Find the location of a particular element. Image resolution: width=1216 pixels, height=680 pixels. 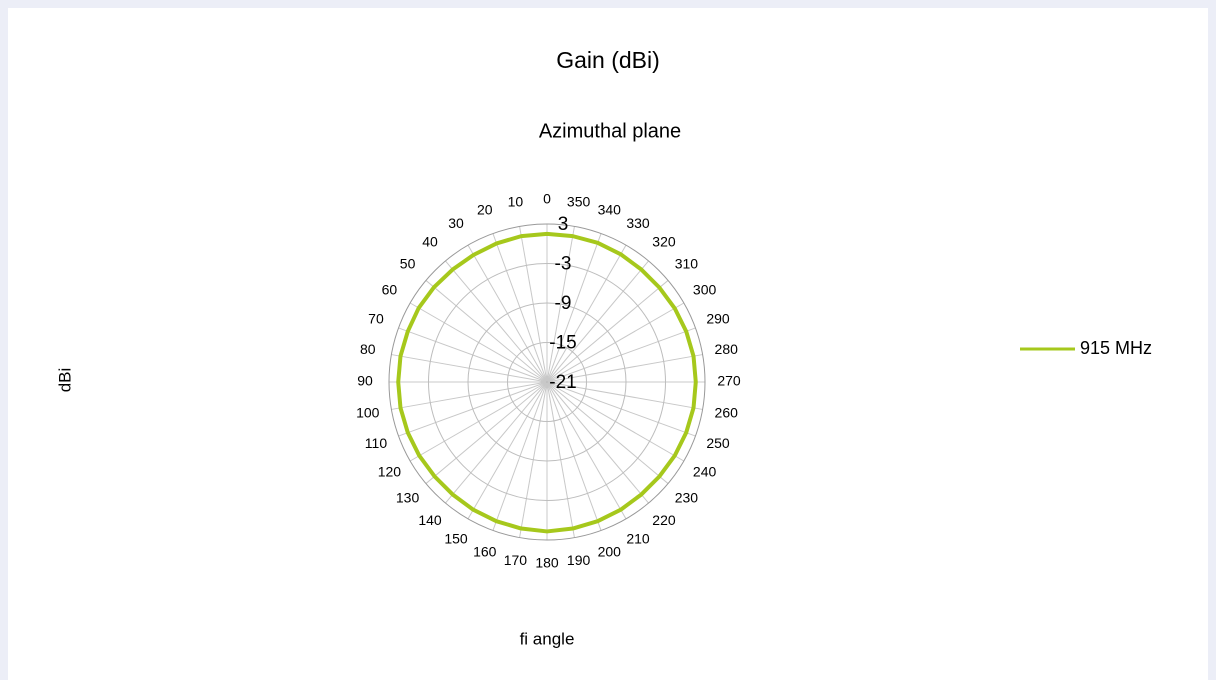

angle-label: 280 is located at coordinates (727, 349).